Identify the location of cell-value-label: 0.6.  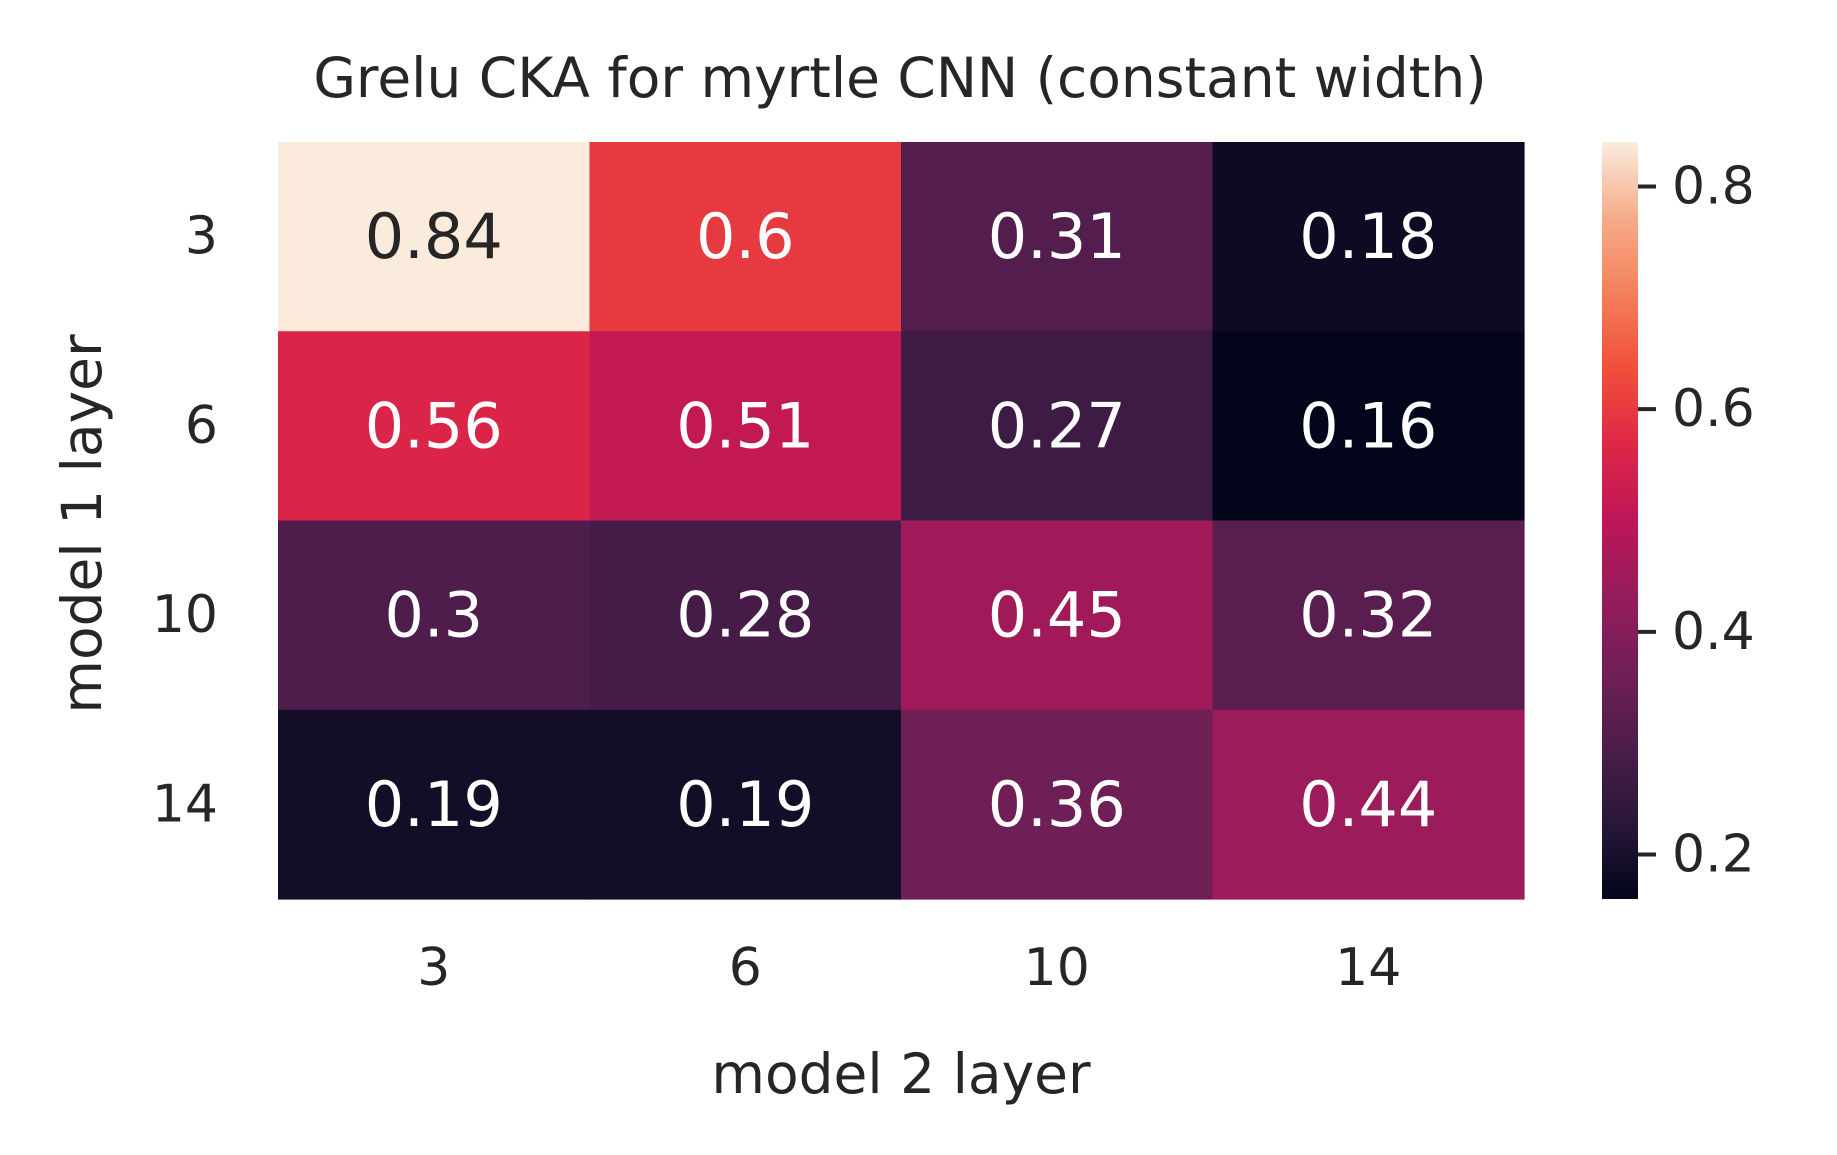
(745, 236).